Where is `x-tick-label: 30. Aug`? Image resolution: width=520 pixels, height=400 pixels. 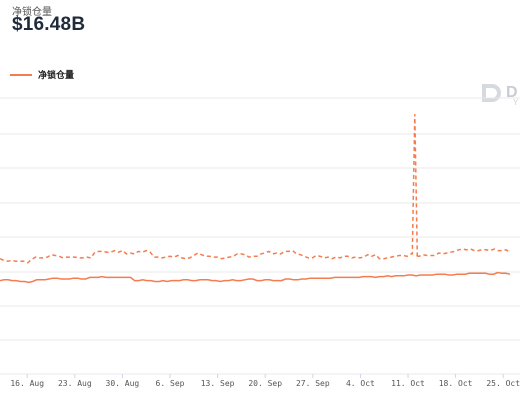 x-tick-label: 30. Aug is located at coordinates (123, 383).